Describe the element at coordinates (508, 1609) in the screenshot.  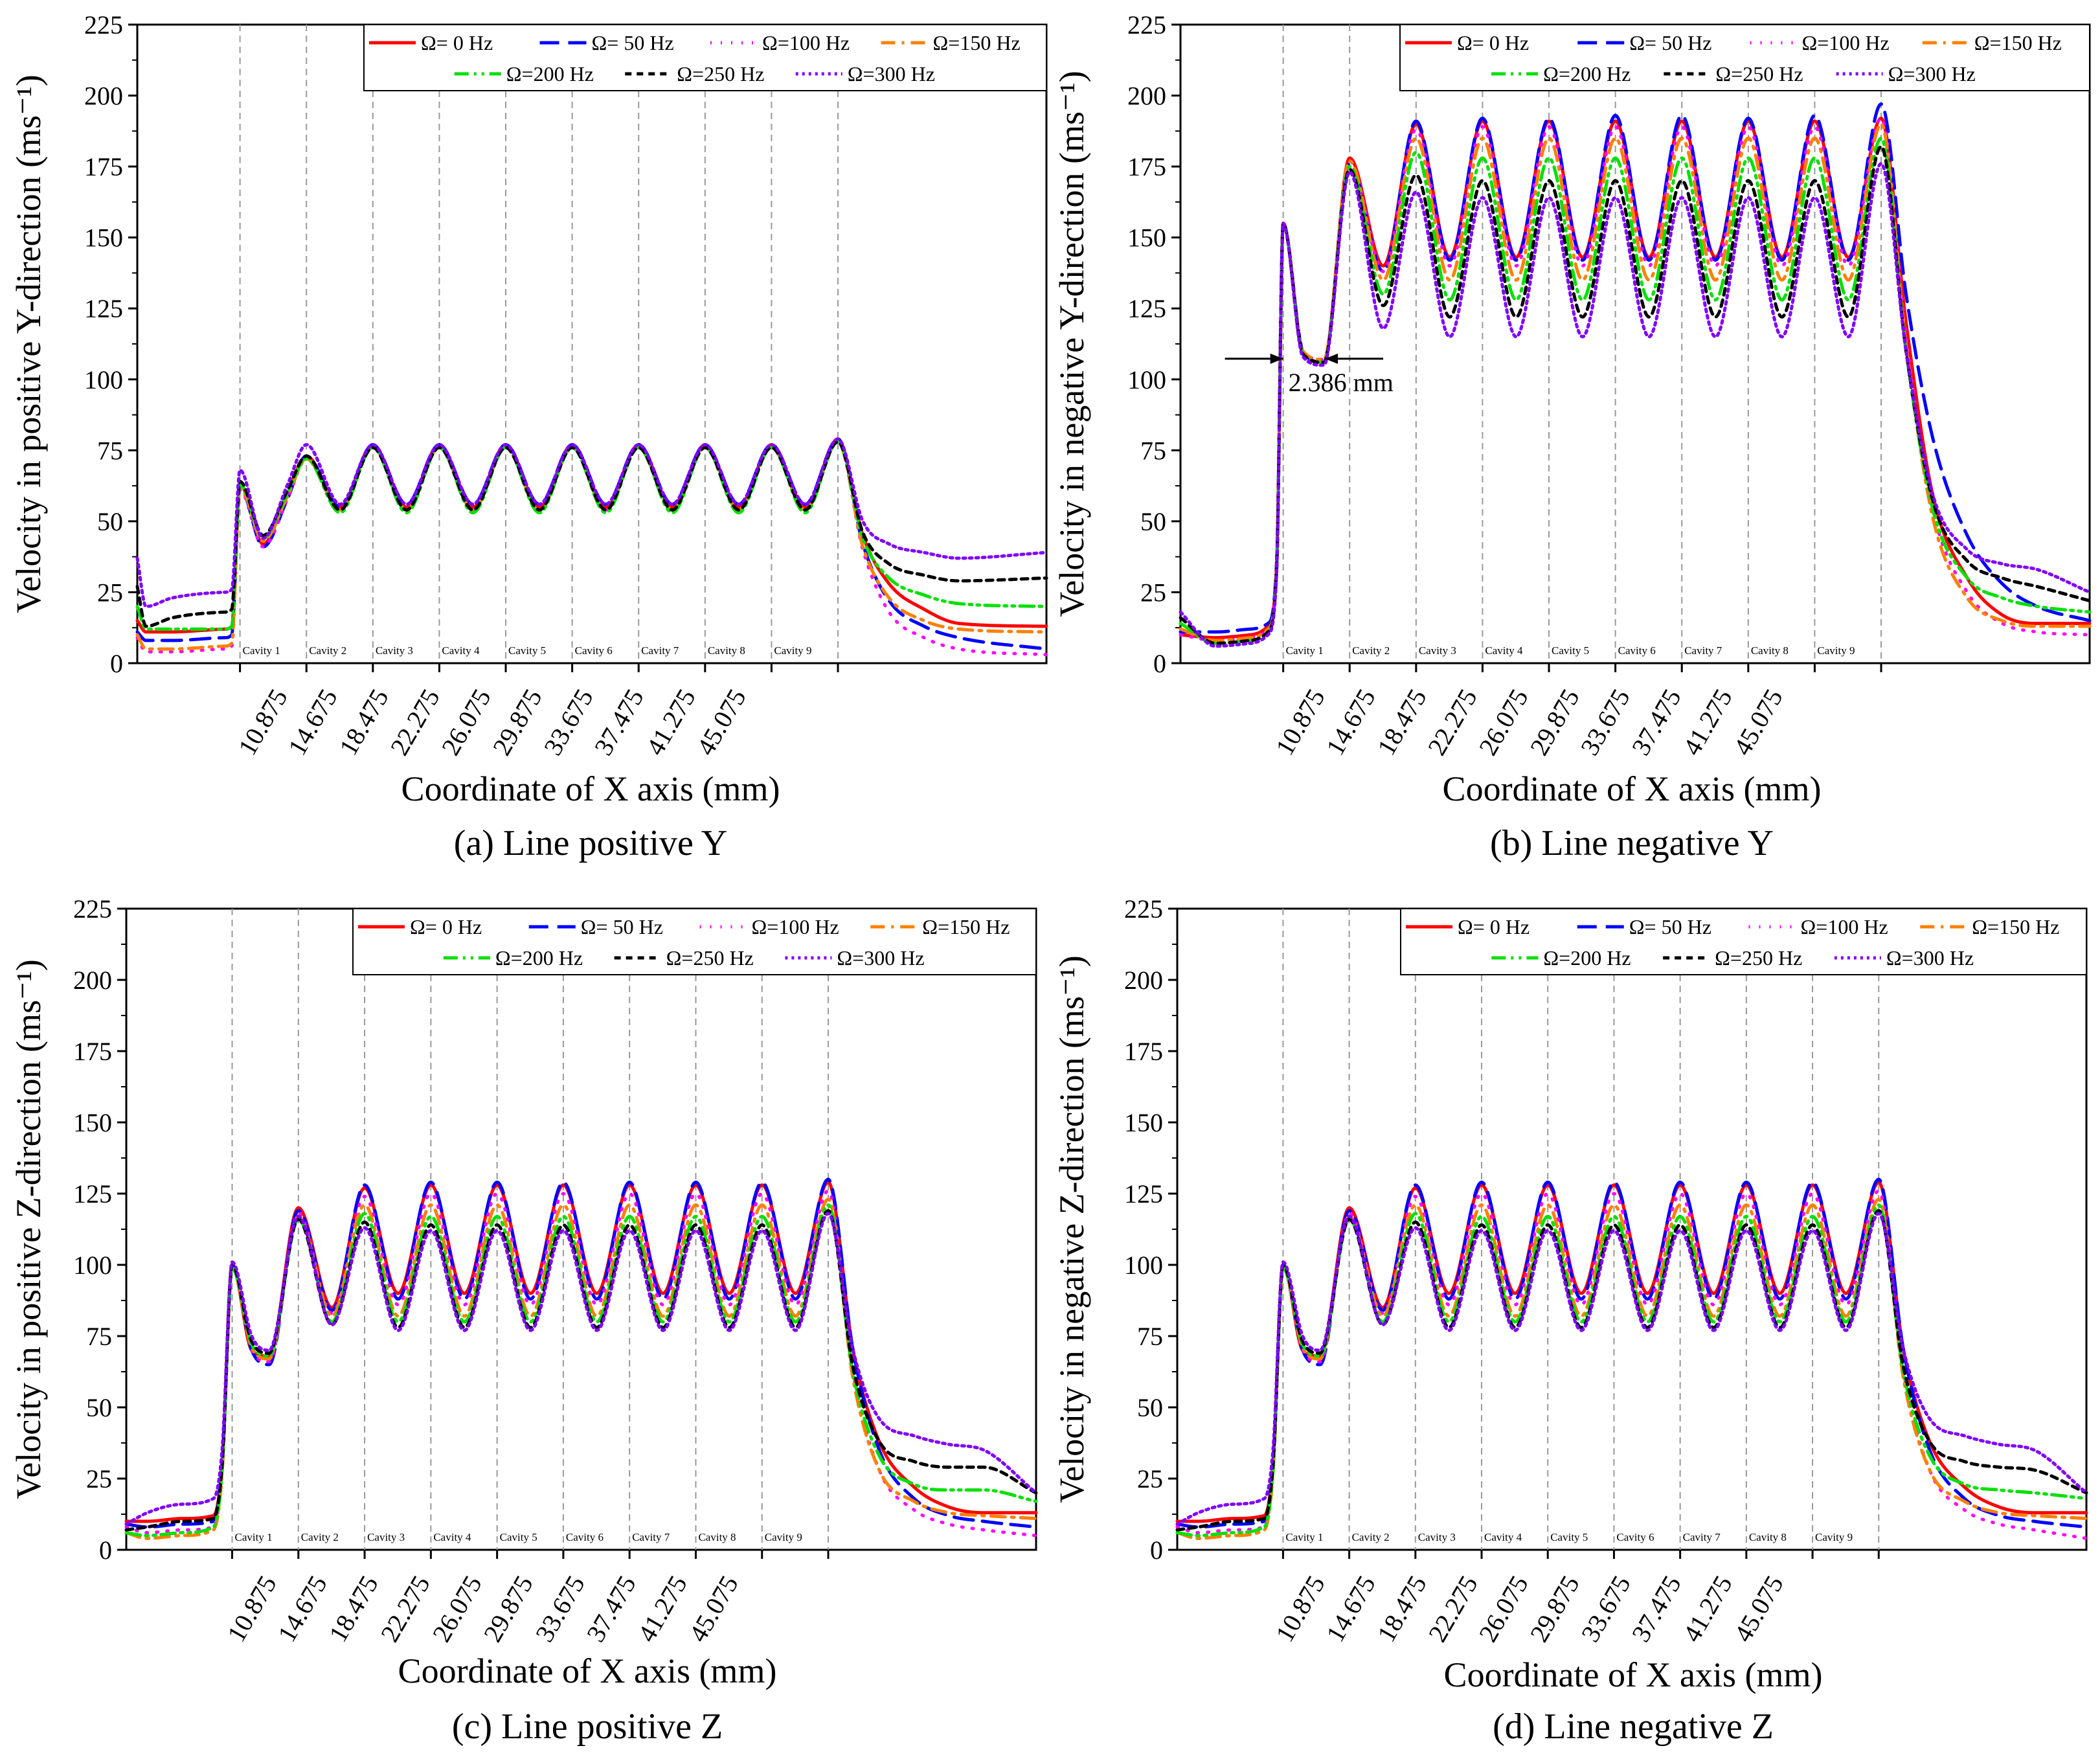
I see `x-tick-label: 29.875` at that location.